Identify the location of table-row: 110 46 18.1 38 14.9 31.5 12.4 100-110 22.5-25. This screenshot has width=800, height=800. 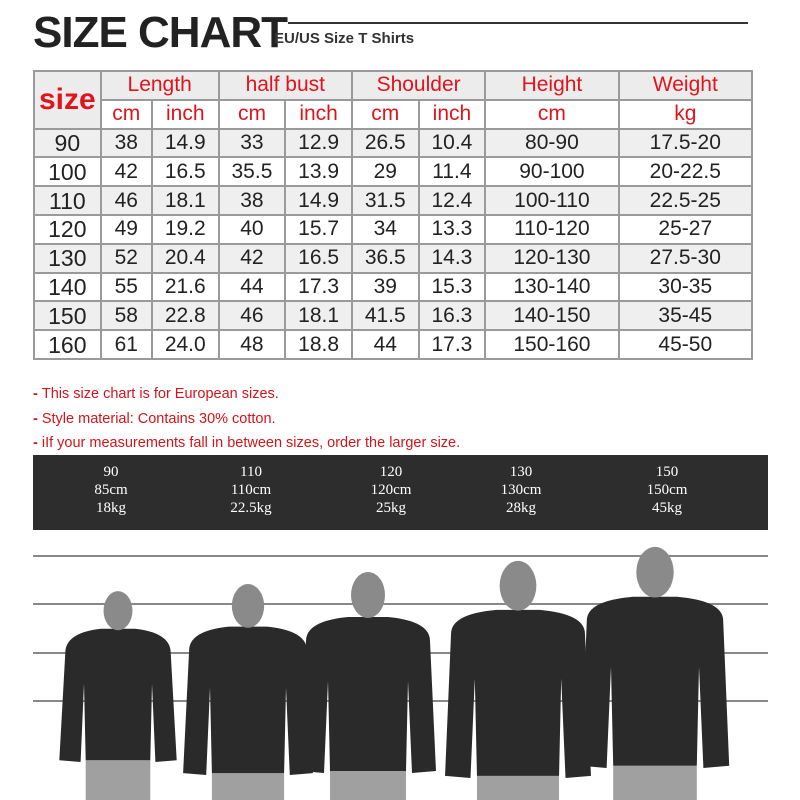
(393, 200).